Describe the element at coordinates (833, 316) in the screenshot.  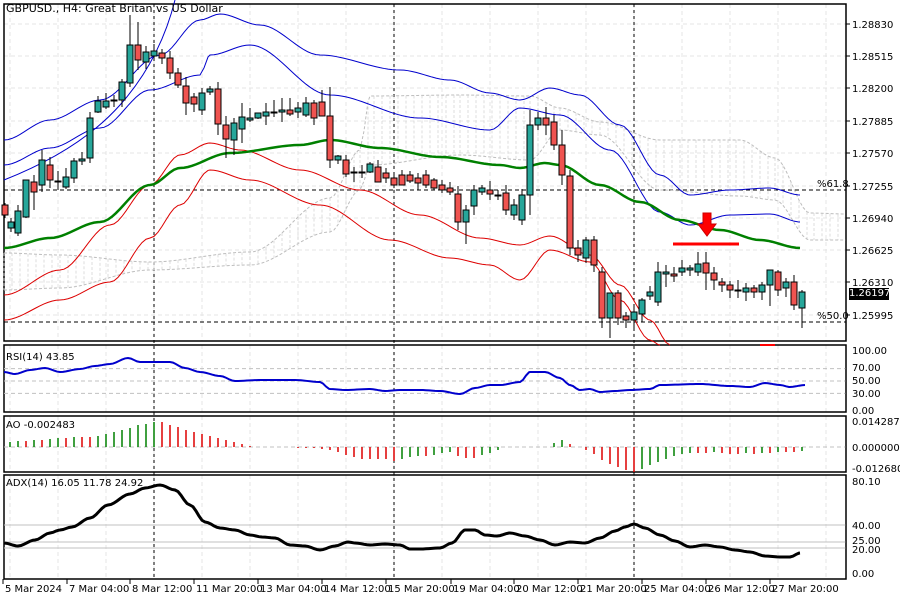
I see `fib-50-label: %50.0` at that location.